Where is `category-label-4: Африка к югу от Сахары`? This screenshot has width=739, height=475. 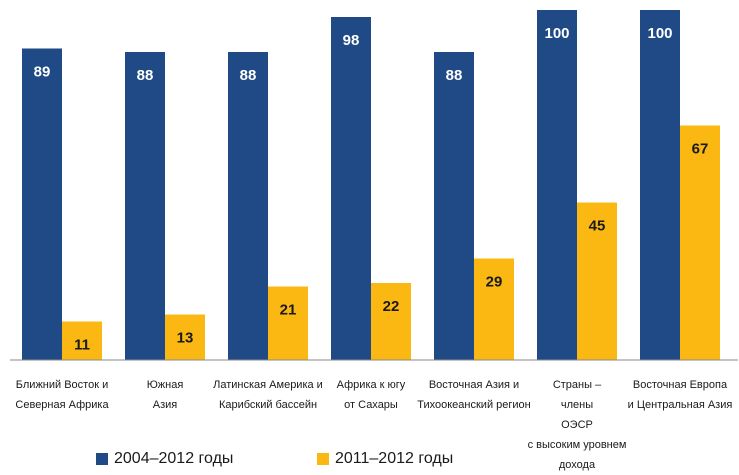
category-label-4: Африка к югу от Сахары is located at coordinates (371, 395).